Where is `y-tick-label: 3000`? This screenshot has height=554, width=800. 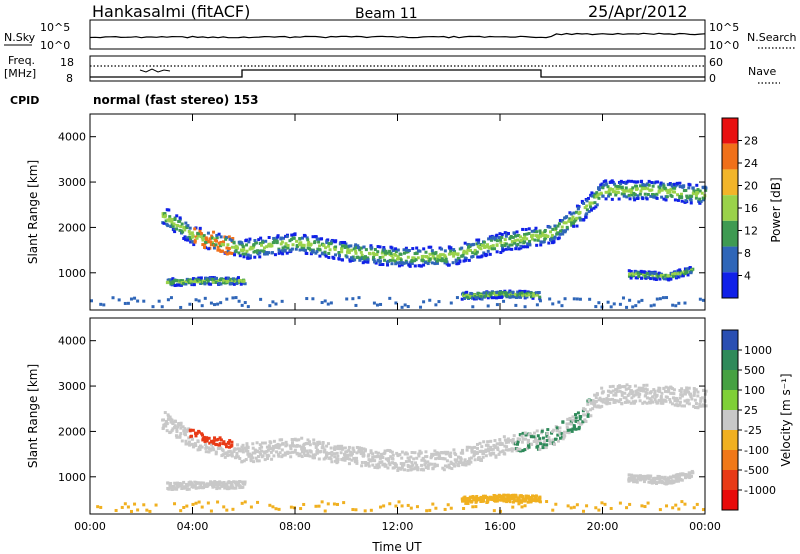 y-tick-label: 3000 is located at coordinates (72, 386).